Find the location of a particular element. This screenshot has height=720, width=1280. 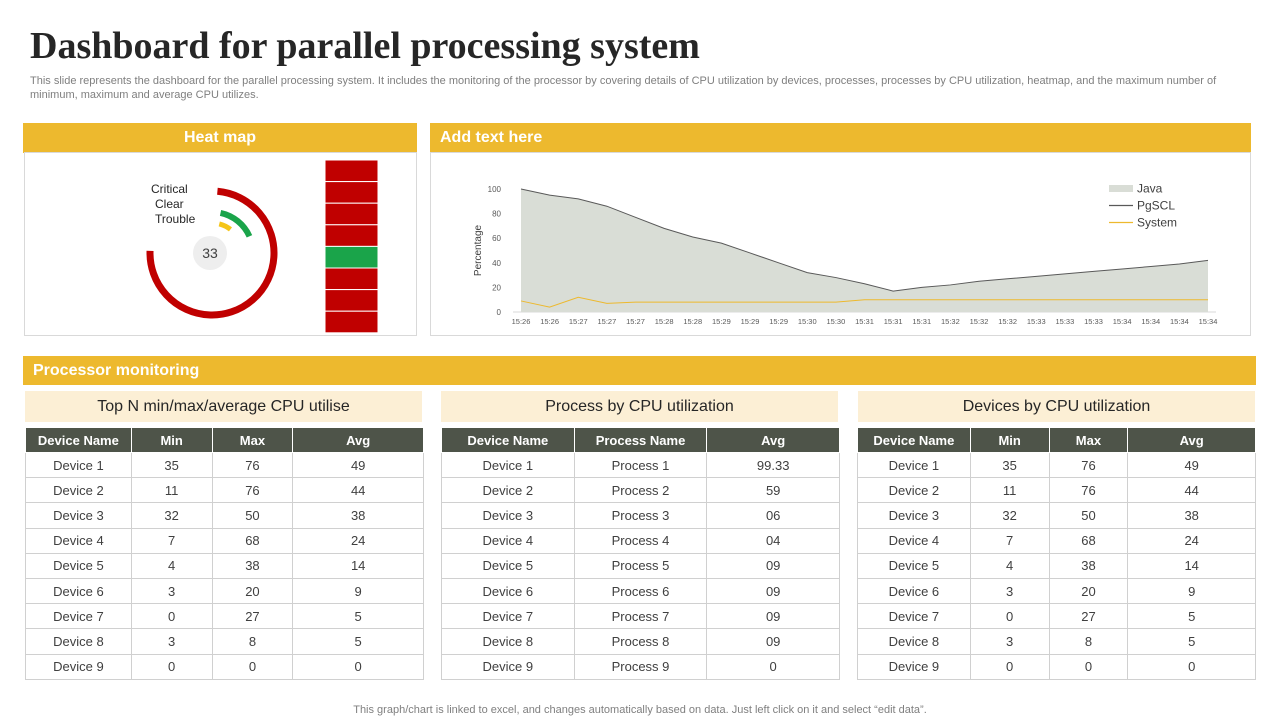

table-cell: 5 is located at coordinates (1191, 616).